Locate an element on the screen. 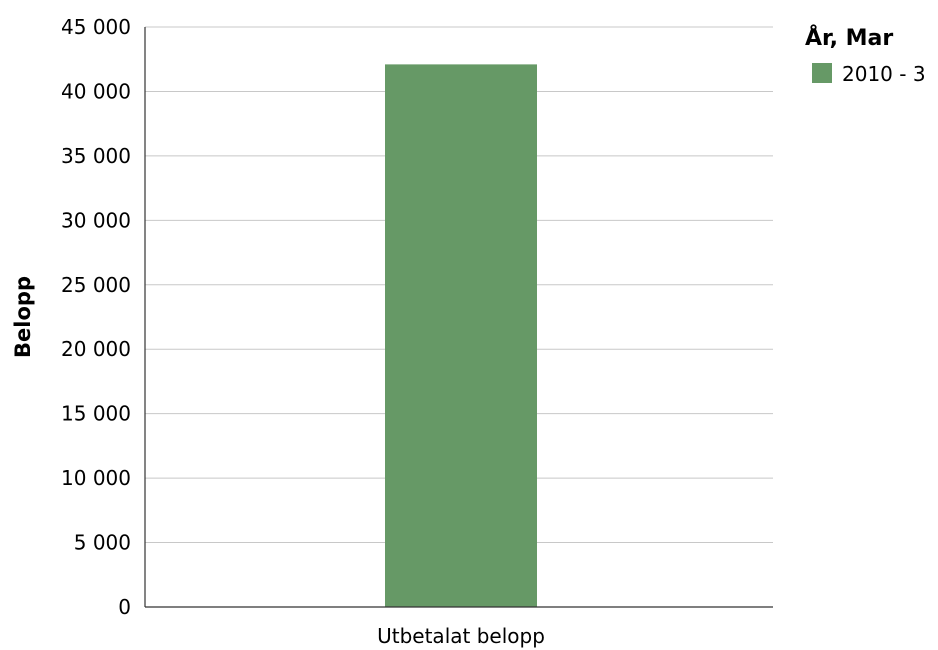 Image resolution: width=938 pixels, height=650 pixels. legend-swatch is located at coordinates (822, 73).